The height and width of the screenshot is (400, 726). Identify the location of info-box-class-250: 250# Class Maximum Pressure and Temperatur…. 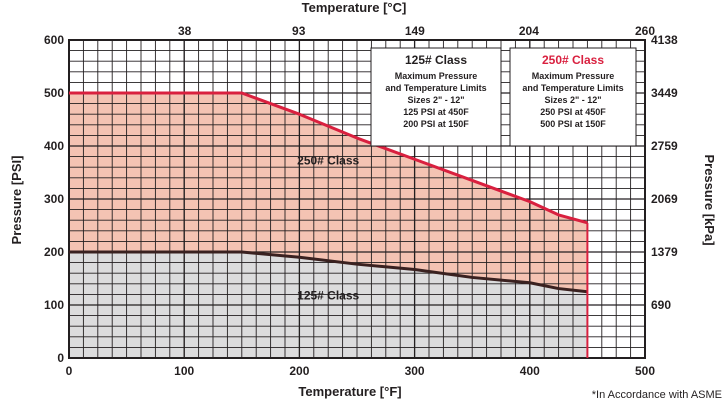
(573, 97).